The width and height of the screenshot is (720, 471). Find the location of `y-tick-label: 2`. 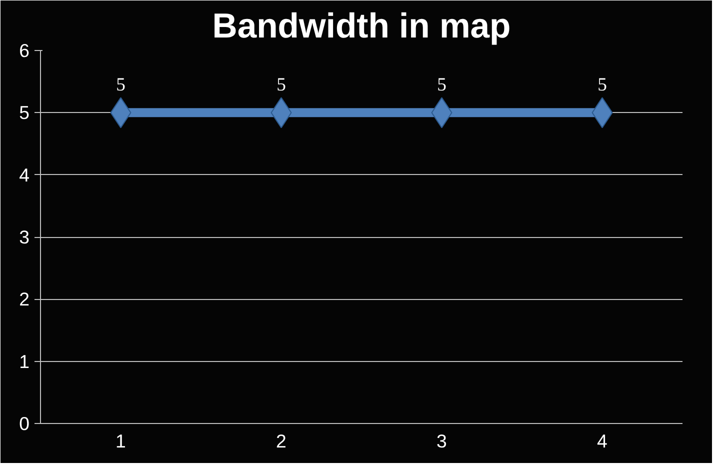

y-tick-label: 2 is located at coordinates (24, 299).